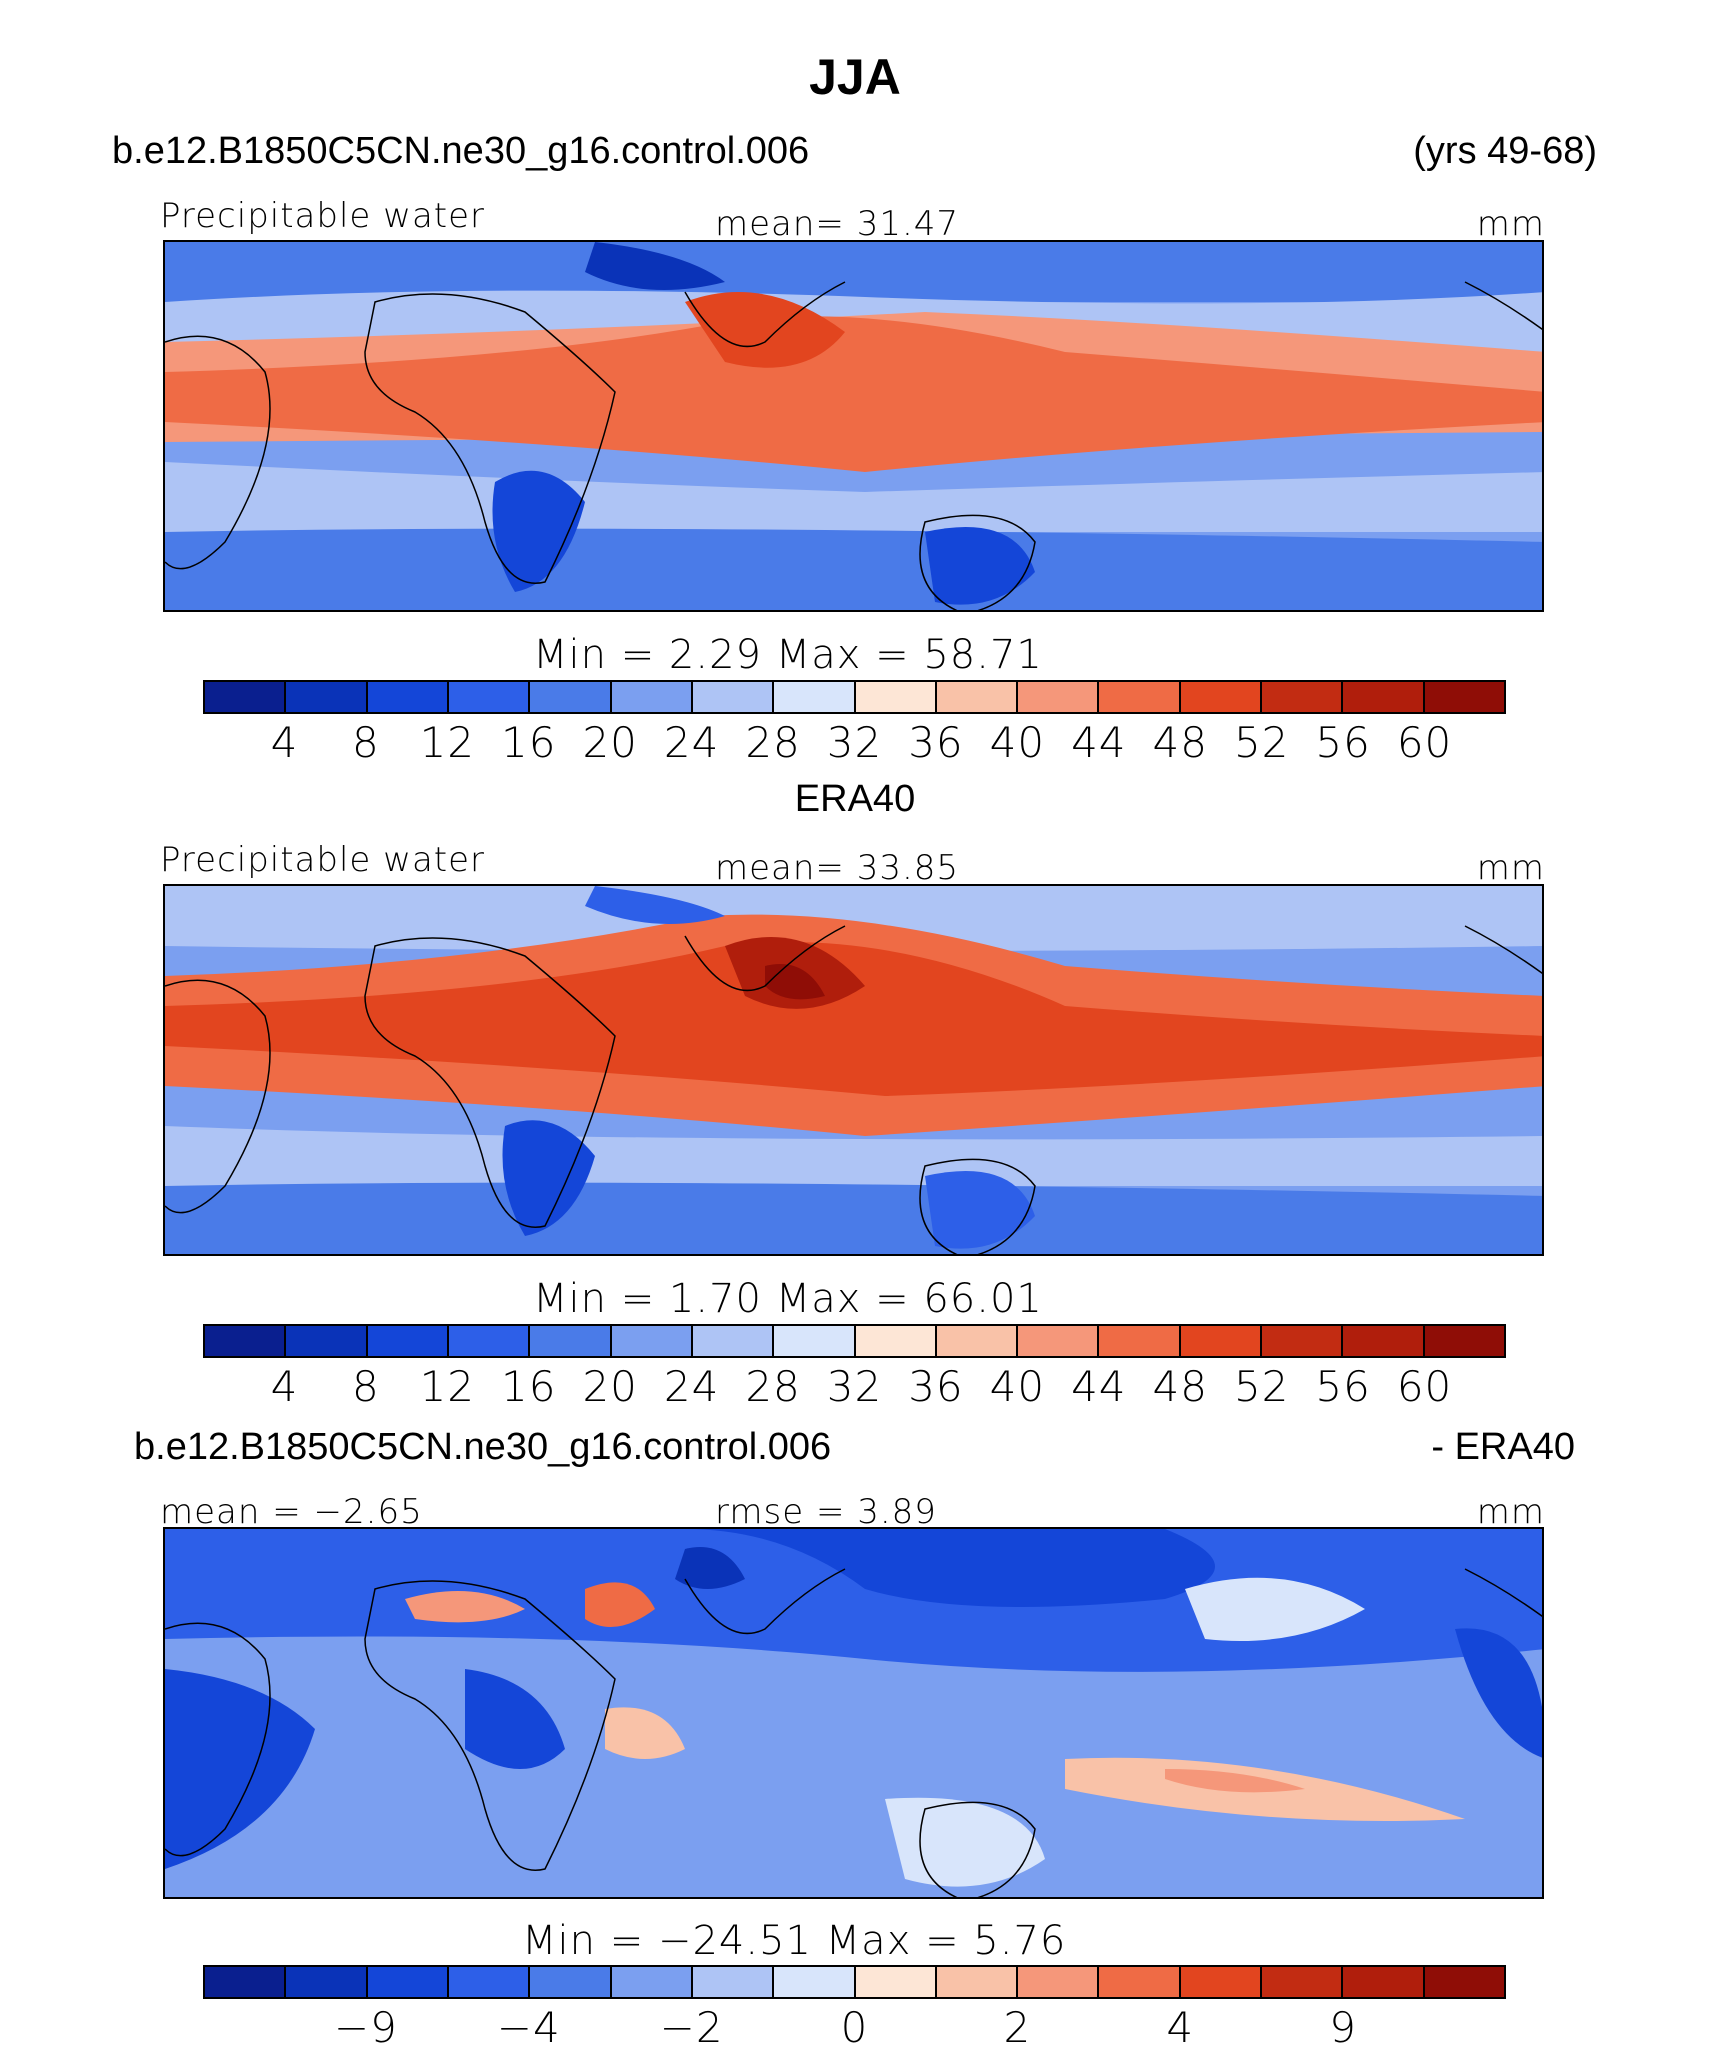 This screenshot has width=1710, height=2064. I want to click on panel1-units: mm, so click(1510, 224).